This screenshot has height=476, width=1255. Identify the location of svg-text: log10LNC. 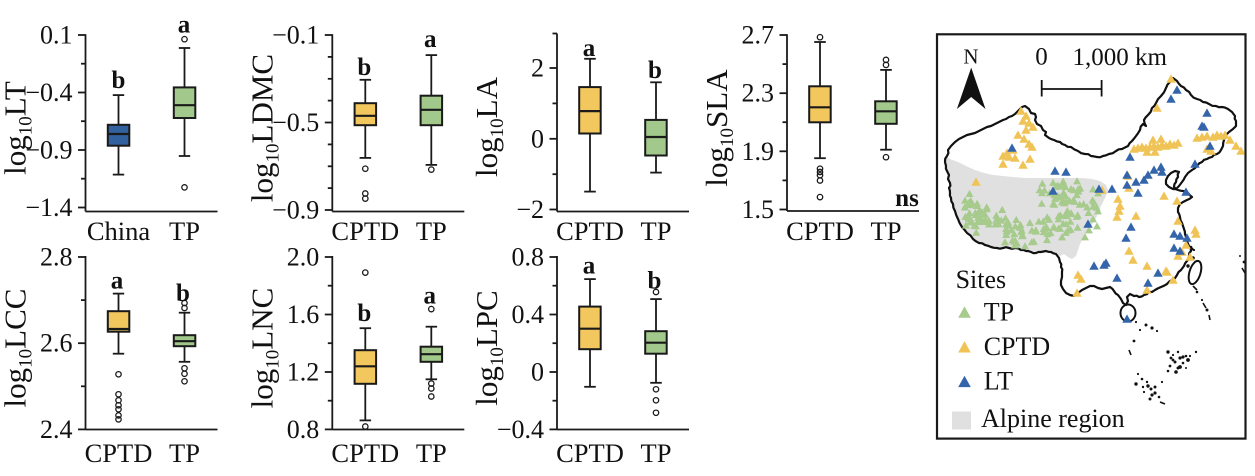
(263, 348).